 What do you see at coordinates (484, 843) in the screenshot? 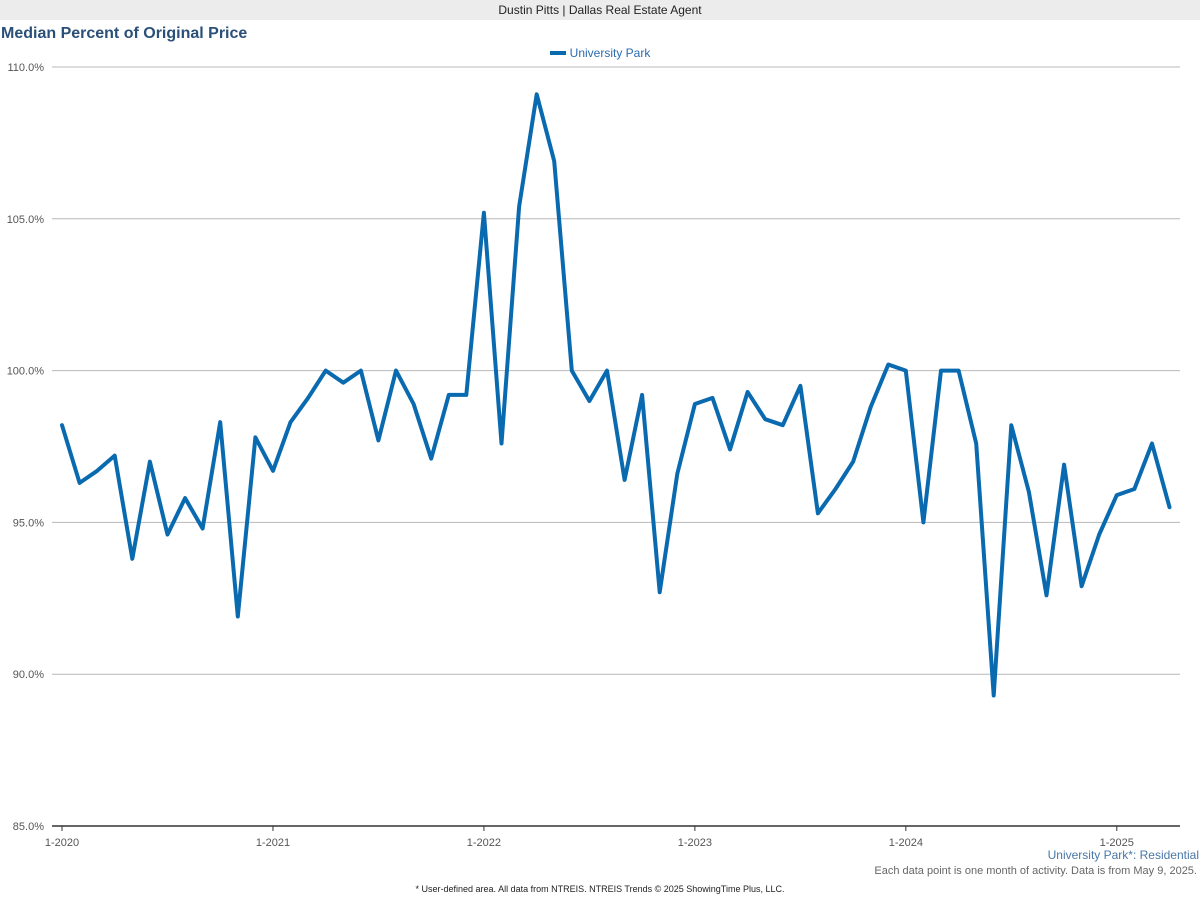
I see `x-tick-label: 1-2022` at bounding box center [484, 843].